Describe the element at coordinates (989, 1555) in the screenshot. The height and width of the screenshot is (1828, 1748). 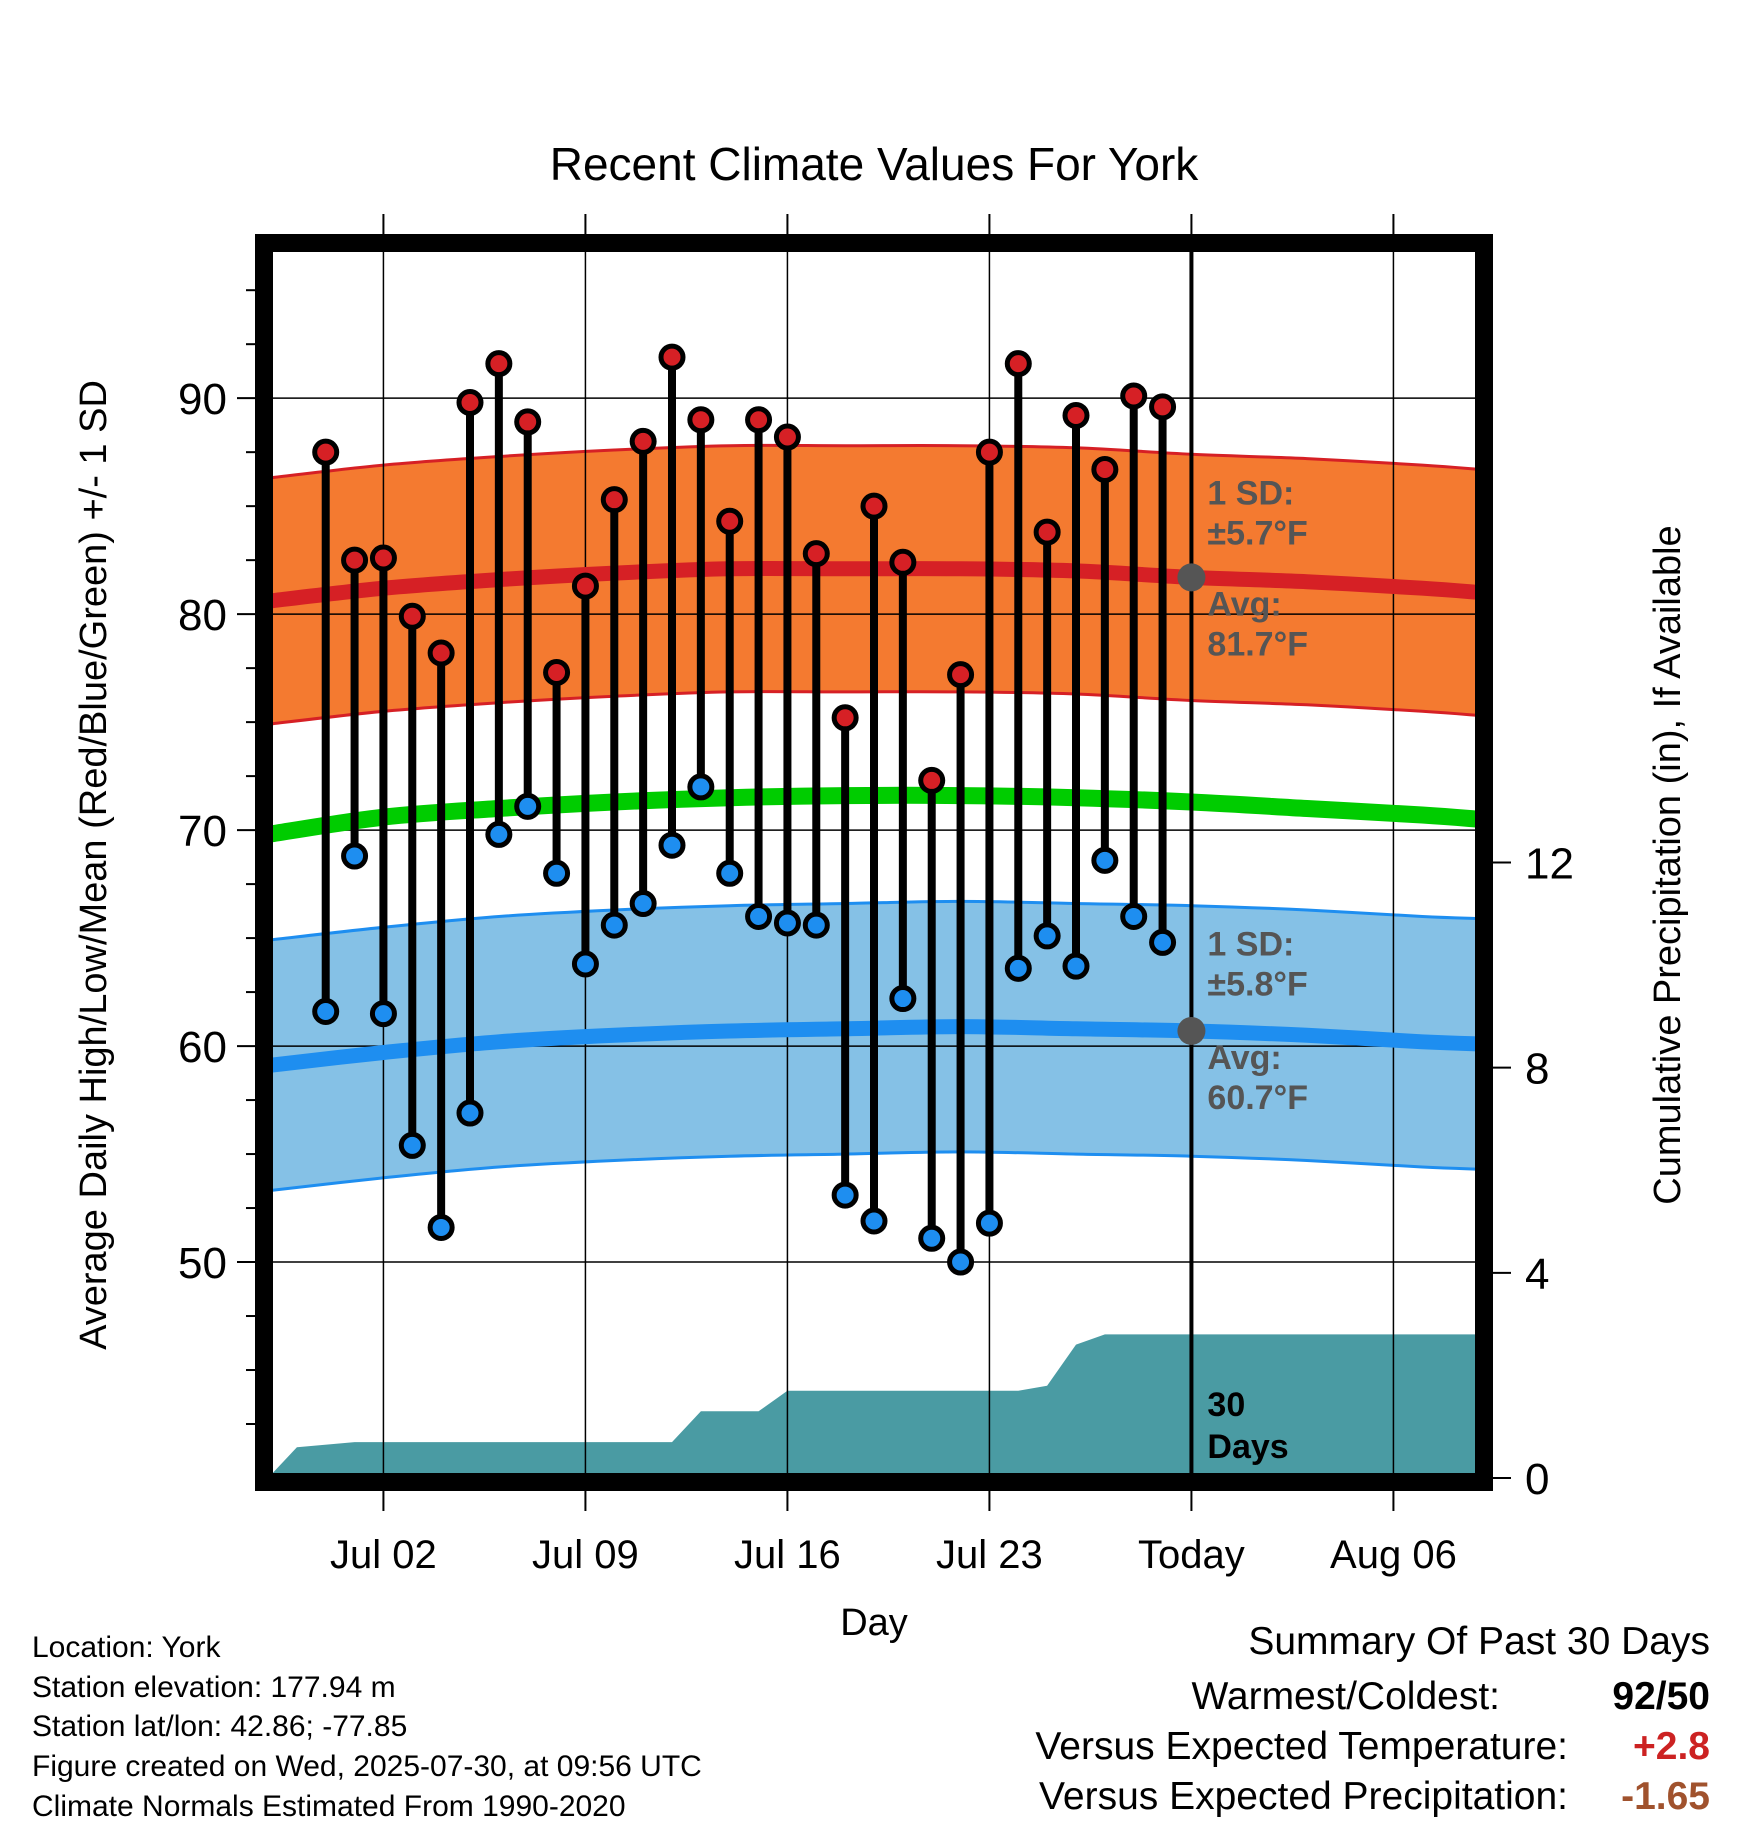
I see `x-tick-label: Jul 23` at that location.